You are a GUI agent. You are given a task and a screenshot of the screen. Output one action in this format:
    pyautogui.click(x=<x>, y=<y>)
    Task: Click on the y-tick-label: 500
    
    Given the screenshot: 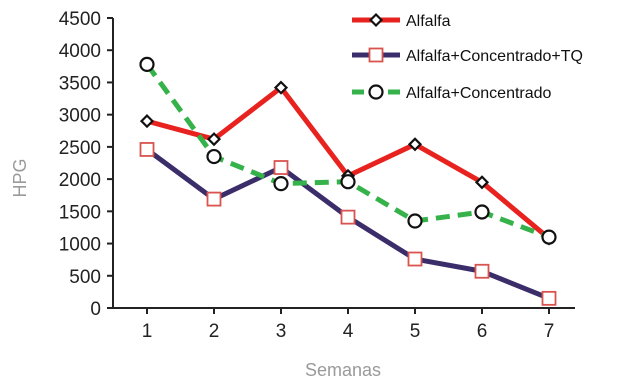 What is the action you would take?
    pyautogui.click(x=85, y=277)
    